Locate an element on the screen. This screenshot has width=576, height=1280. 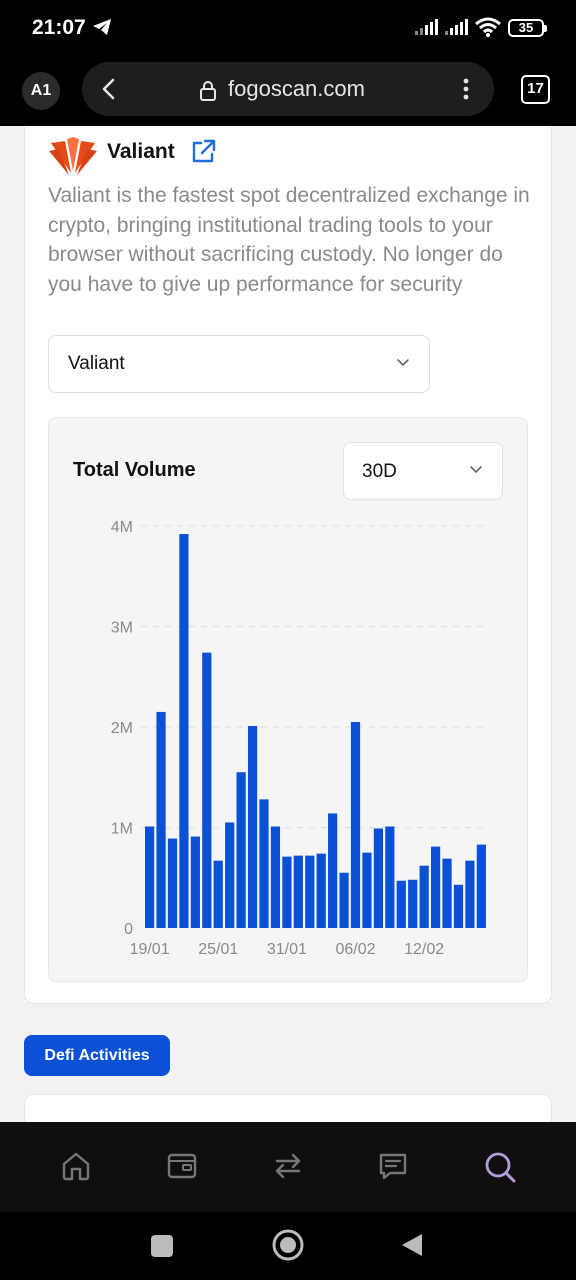
address-bar: fogoscan.com is located at coordinates (288, 89).